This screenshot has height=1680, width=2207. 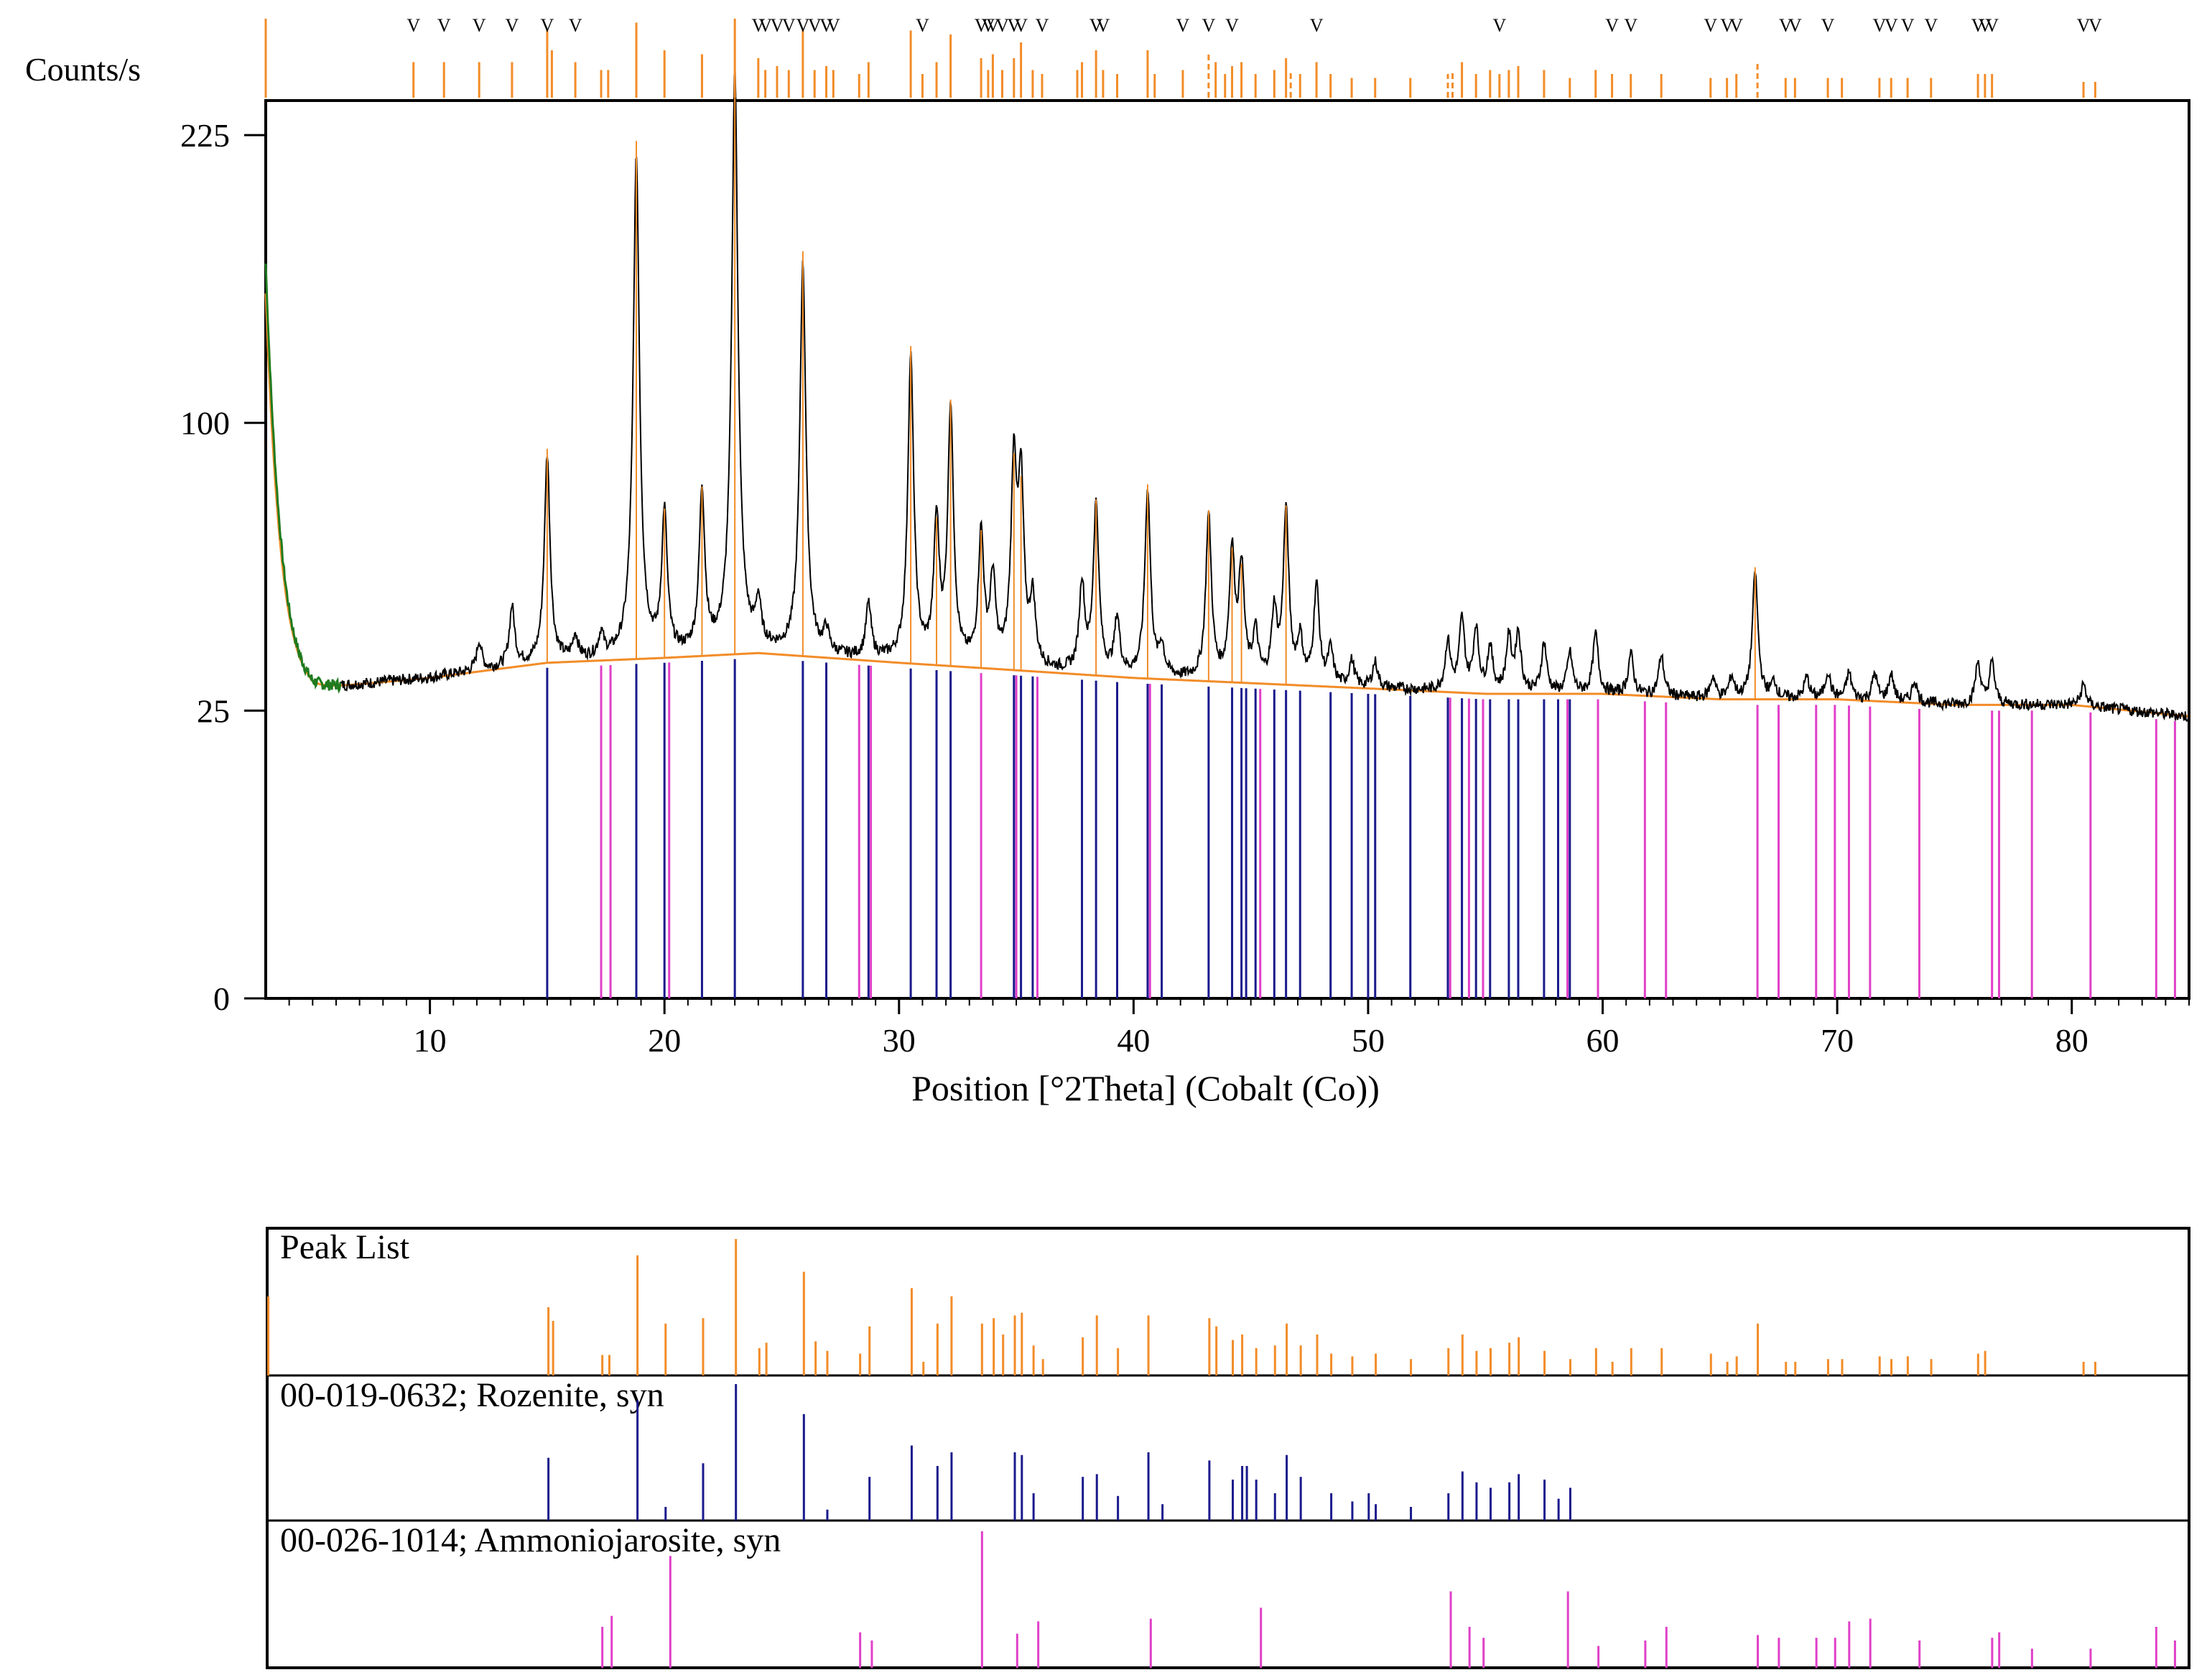 What do you see at coordinates (205, 135) in the screenshot?
I see `y-tick-label: 225` at bounding box center [205, 135].